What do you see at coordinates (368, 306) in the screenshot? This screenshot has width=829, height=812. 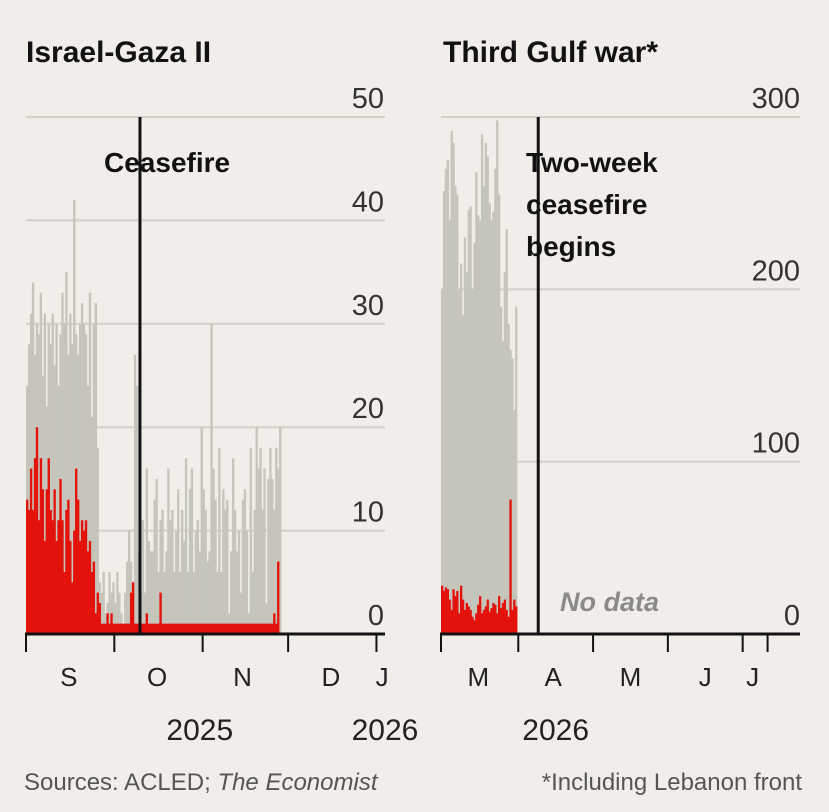 I see `y-tick-label: 30` at bounding box center [368, 306].